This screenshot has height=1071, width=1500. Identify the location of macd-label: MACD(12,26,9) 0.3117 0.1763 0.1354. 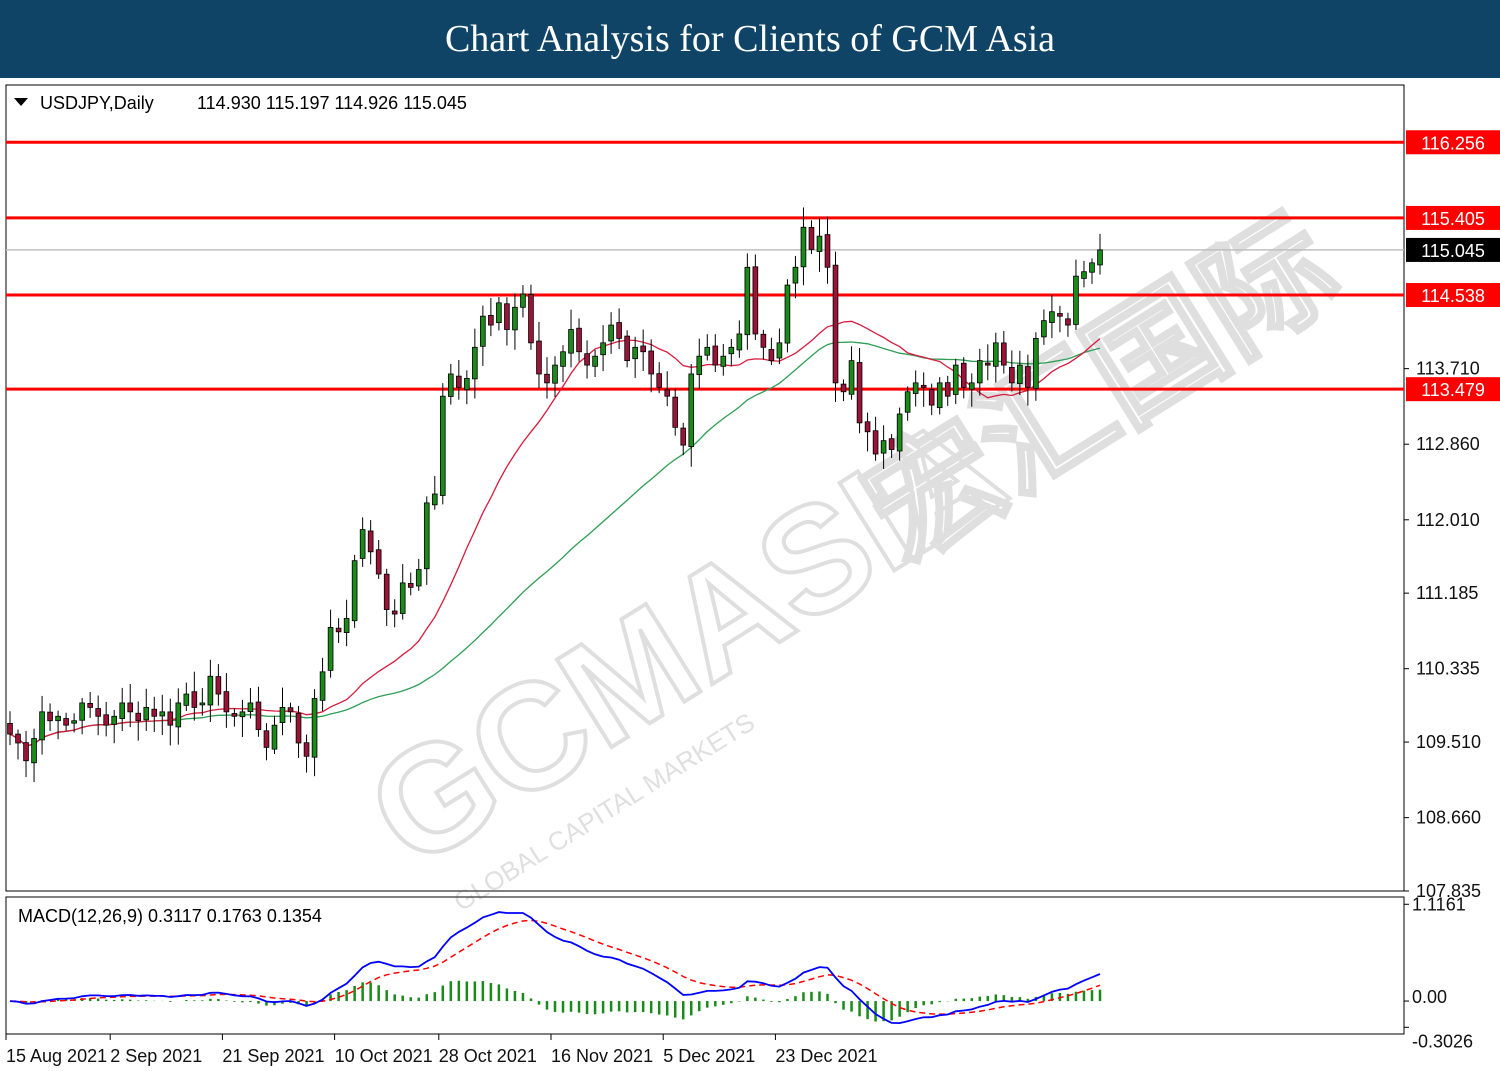
(170, 916).